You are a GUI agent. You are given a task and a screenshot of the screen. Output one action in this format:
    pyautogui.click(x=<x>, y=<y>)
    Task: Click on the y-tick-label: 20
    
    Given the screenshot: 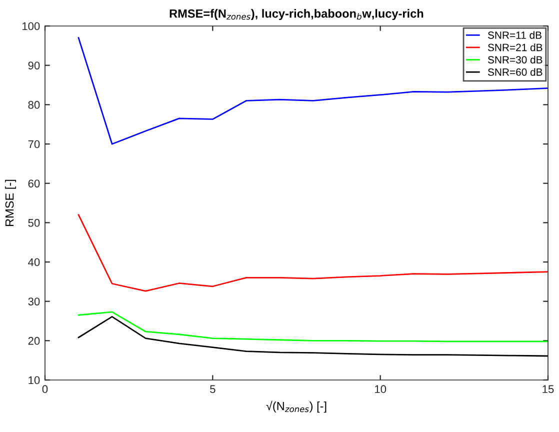 What is the action you would take?
    pyautogui.click(x=34, y=340)
    